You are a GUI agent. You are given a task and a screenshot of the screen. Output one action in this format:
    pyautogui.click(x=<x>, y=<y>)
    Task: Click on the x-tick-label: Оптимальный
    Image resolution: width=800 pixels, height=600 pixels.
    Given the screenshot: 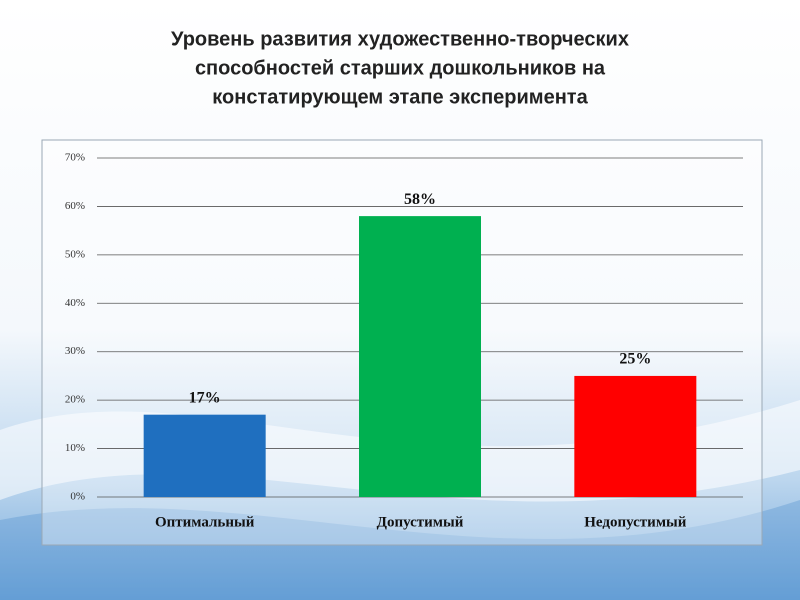 What is the action you would take?
    pyautogui.click(x=205, y=522)
    